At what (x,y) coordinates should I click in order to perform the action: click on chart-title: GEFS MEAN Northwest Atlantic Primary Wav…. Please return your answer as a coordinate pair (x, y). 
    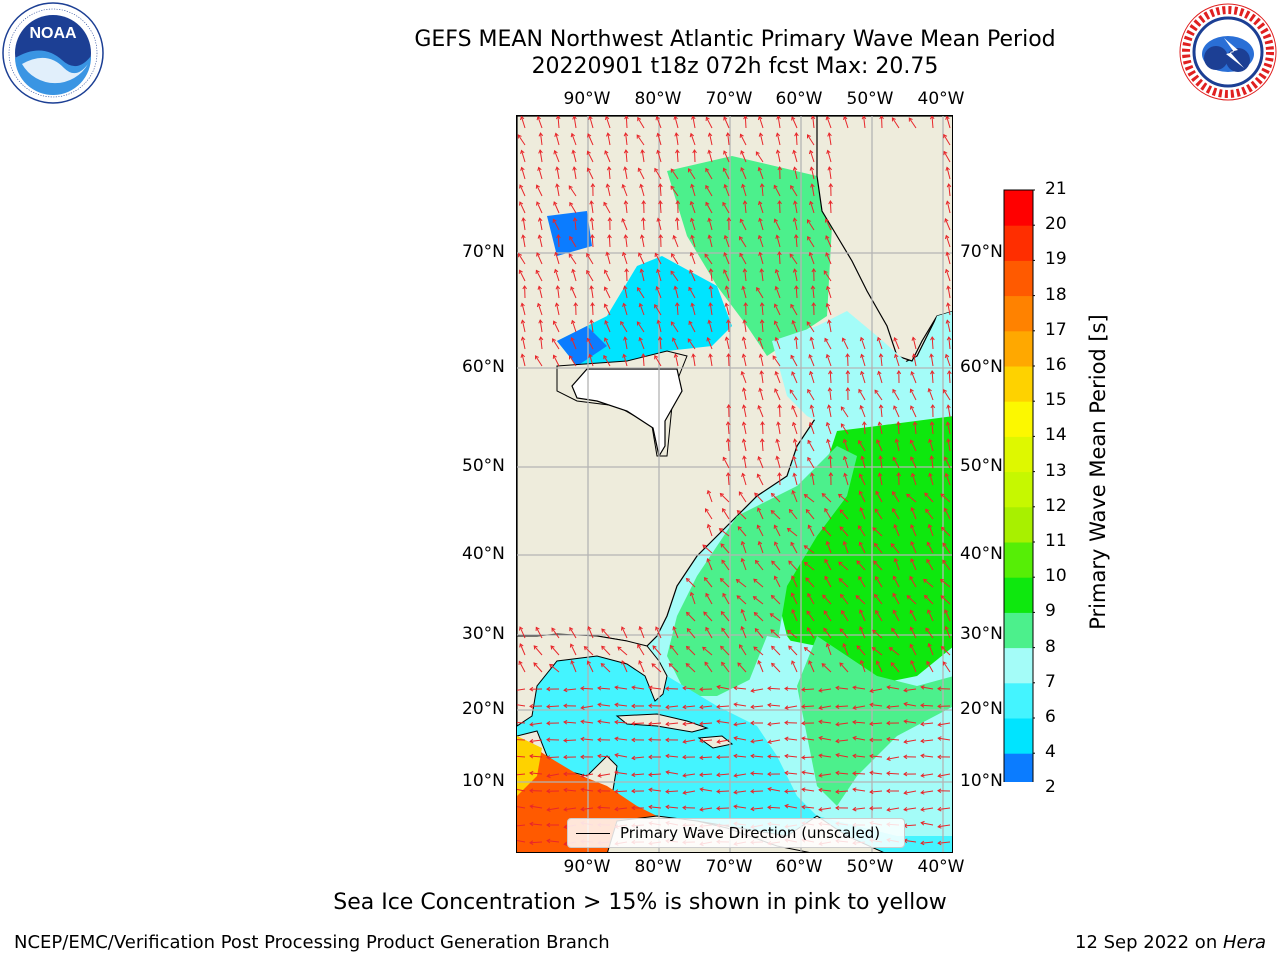
    Looking at the image, I should click on (735, 39).